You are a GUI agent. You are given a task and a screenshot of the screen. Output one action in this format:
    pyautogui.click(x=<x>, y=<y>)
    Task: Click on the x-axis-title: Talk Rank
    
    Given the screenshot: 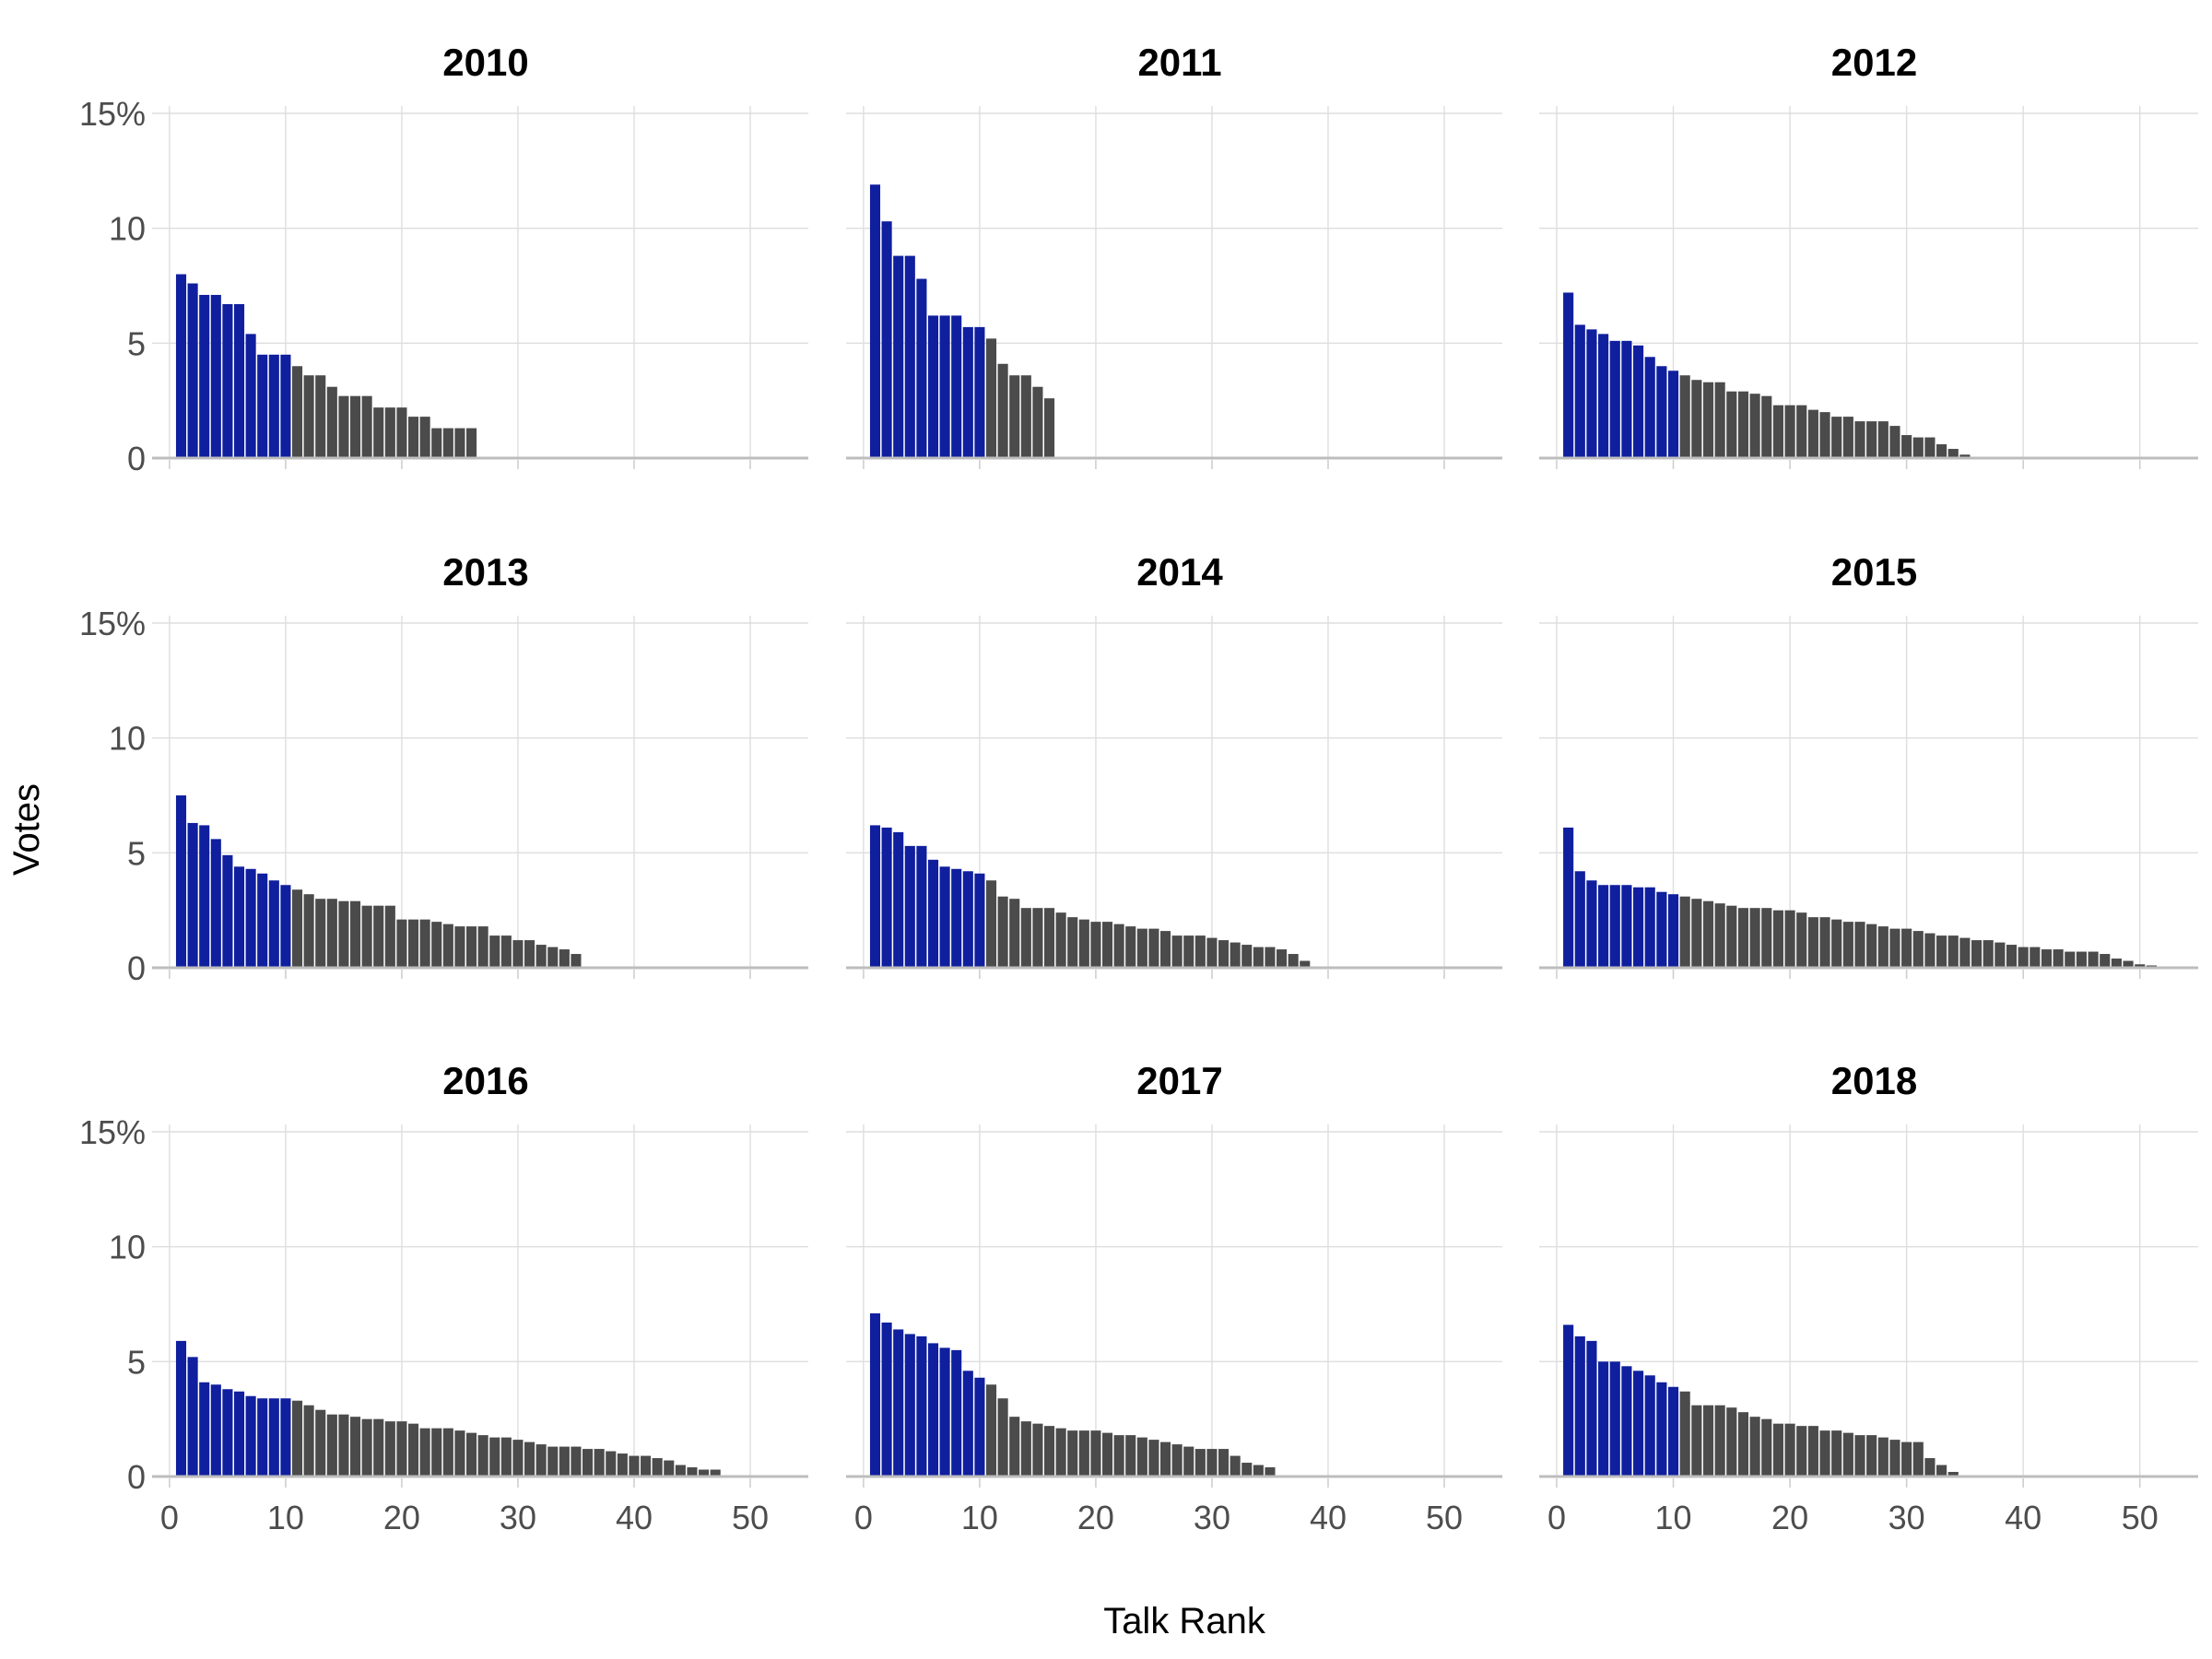 What is the action you would take?
    pyautogui.click(x=1184, y=1621)
    